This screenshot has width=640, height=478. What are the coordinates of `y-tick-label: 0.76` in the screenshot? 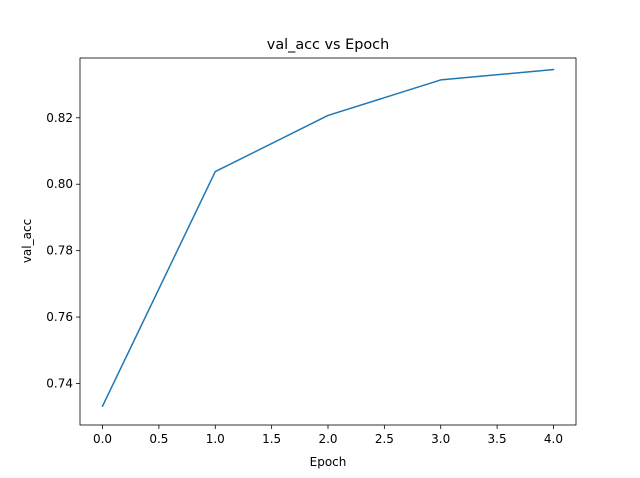 It's located at (59, 317).